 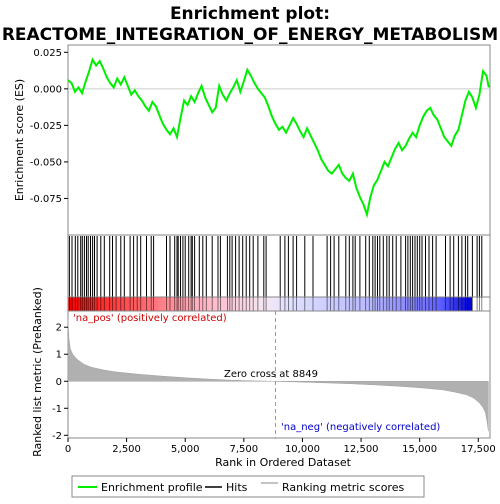 What do you see at coordinates (237, 487) in the screenshot?
I see `legend-hits-label: Hits` at bounding box center [237, 487].